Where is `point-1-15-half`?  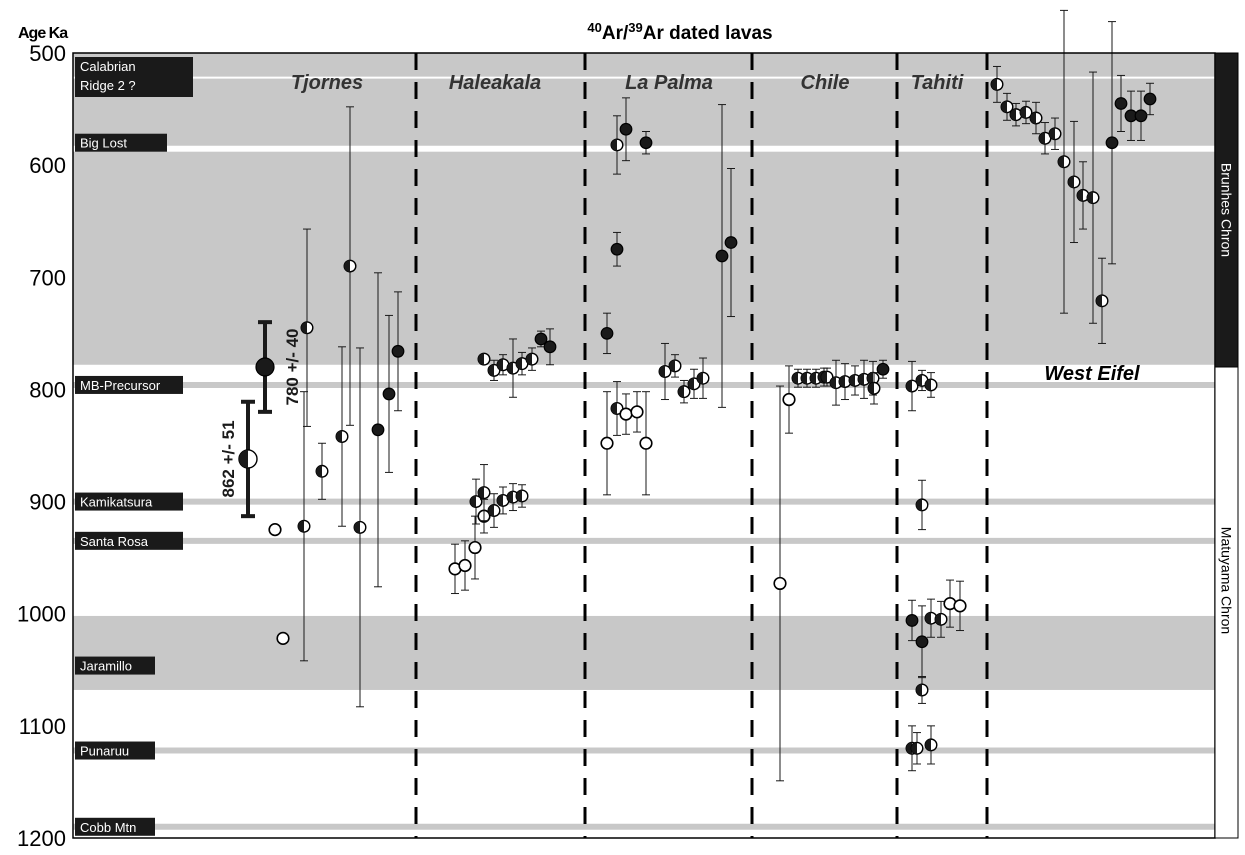 point-1-15-half is located at coordinates (529, 359).